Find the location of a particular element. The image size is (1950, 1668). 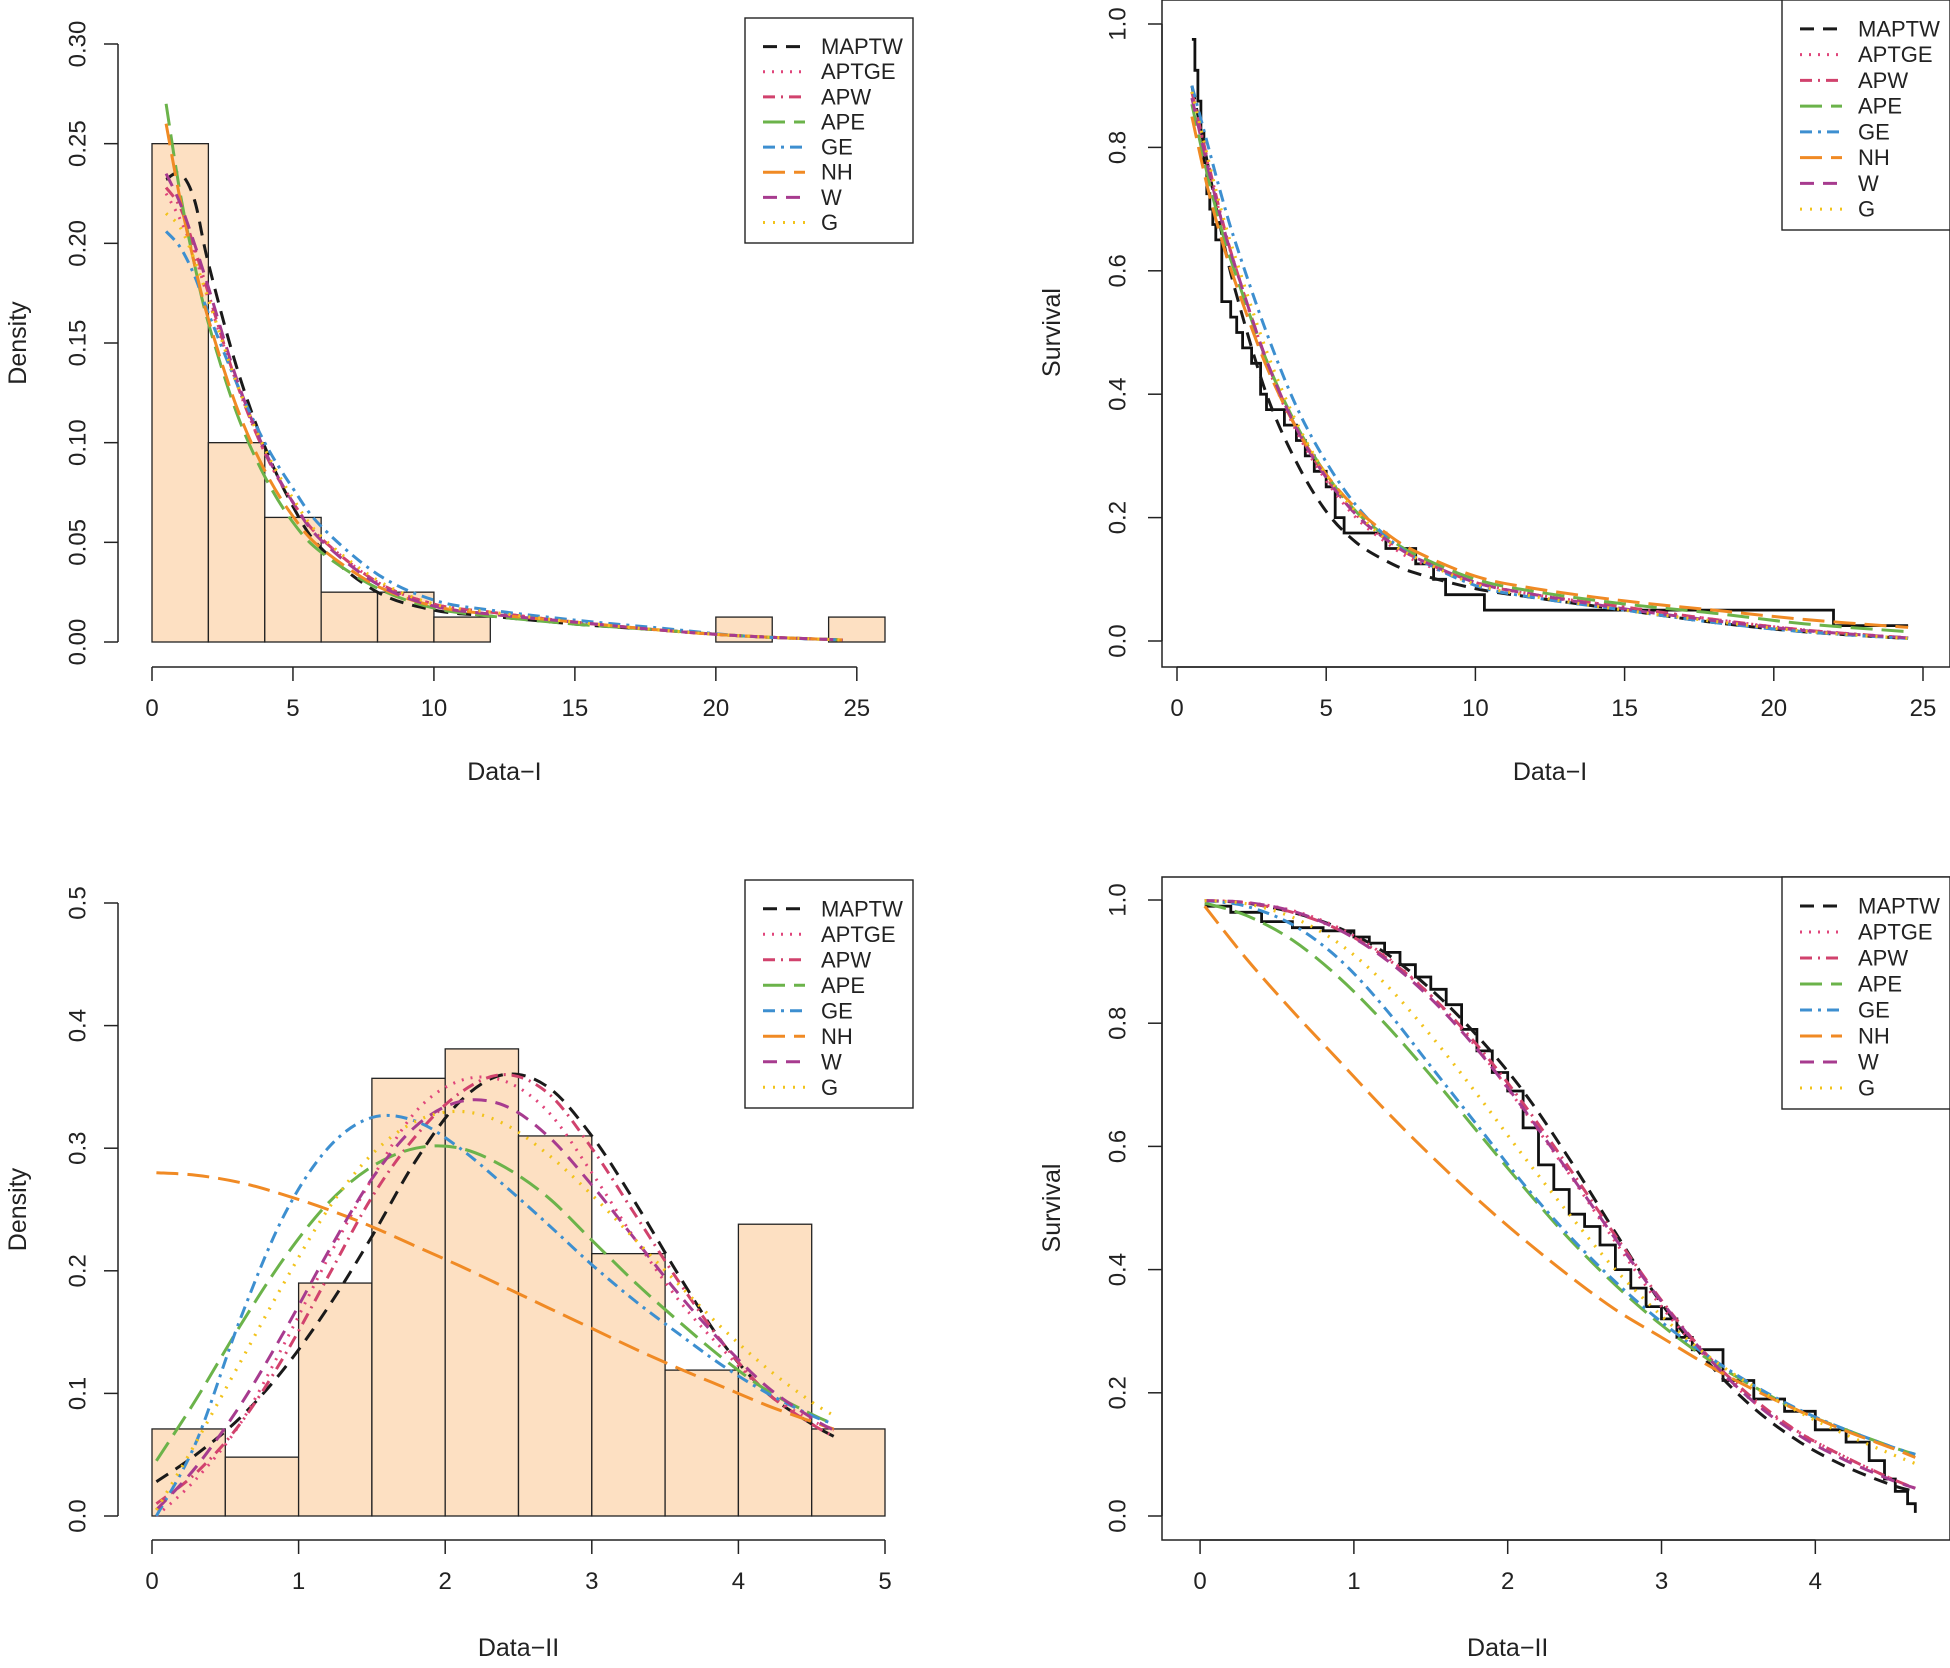

y-tick-label: 0.0 is located at coordinates (1118, 1515).